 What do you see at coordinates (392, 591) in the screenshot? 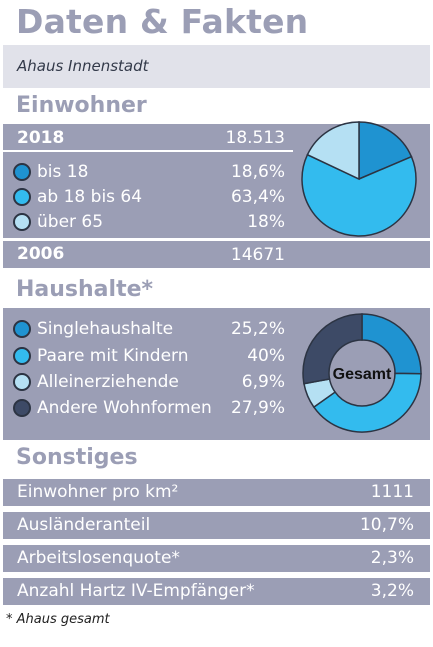
I see `row-value: 3,2%` at bounding box center [392, 591].